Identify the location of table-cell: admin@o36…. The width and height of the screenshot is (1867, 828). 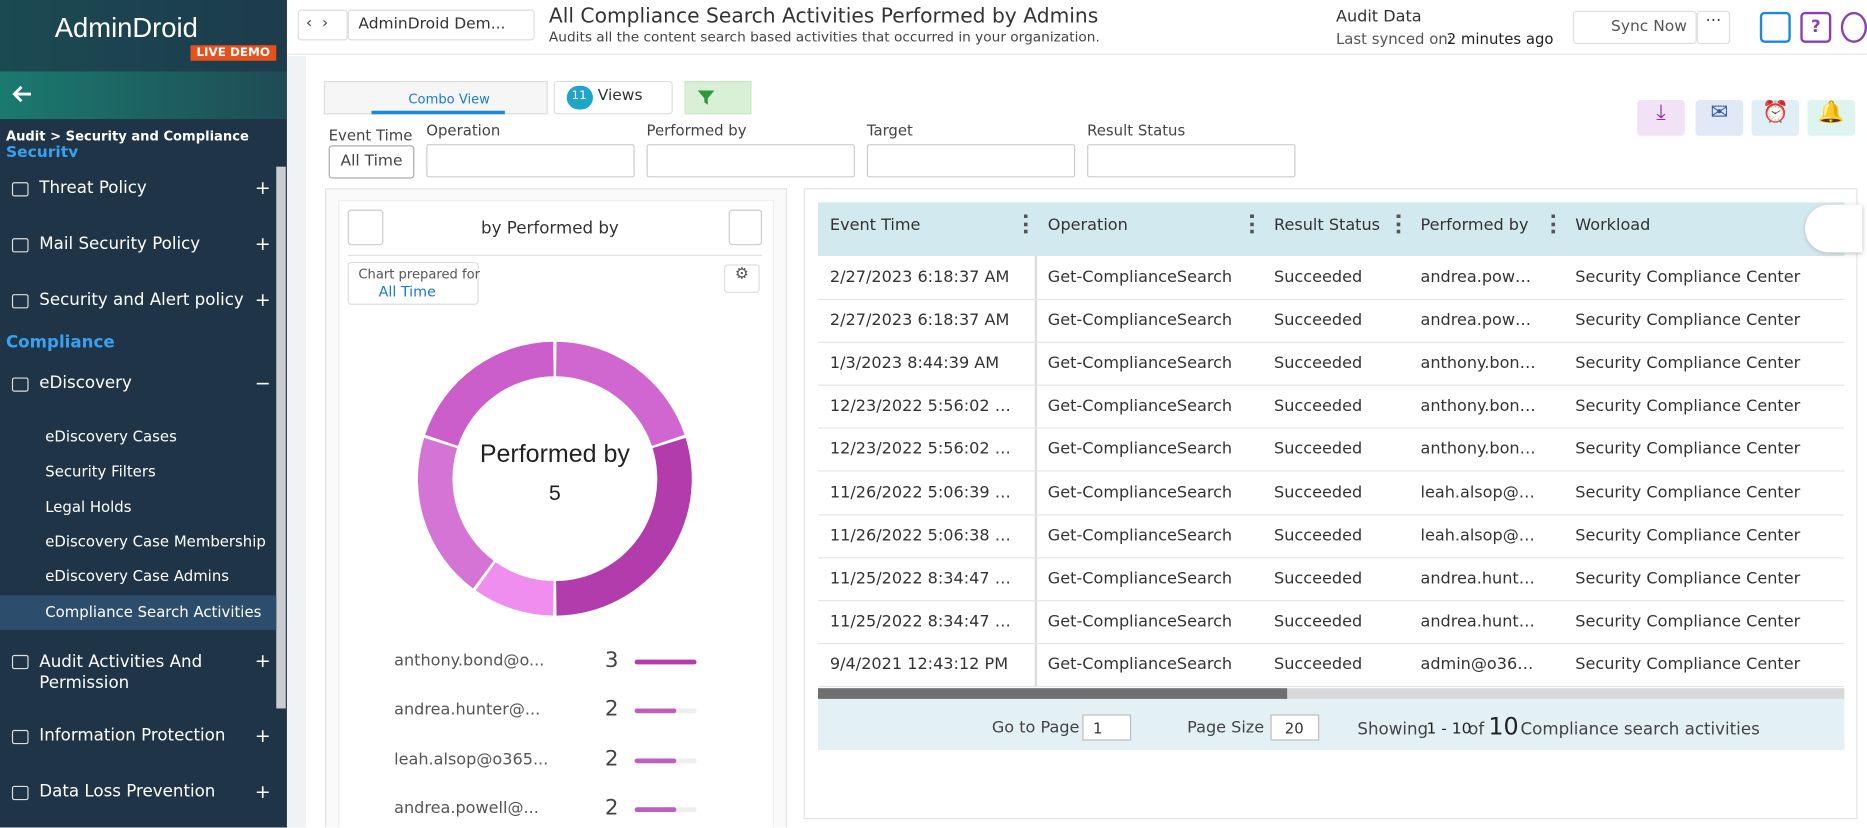
(1477, 664).